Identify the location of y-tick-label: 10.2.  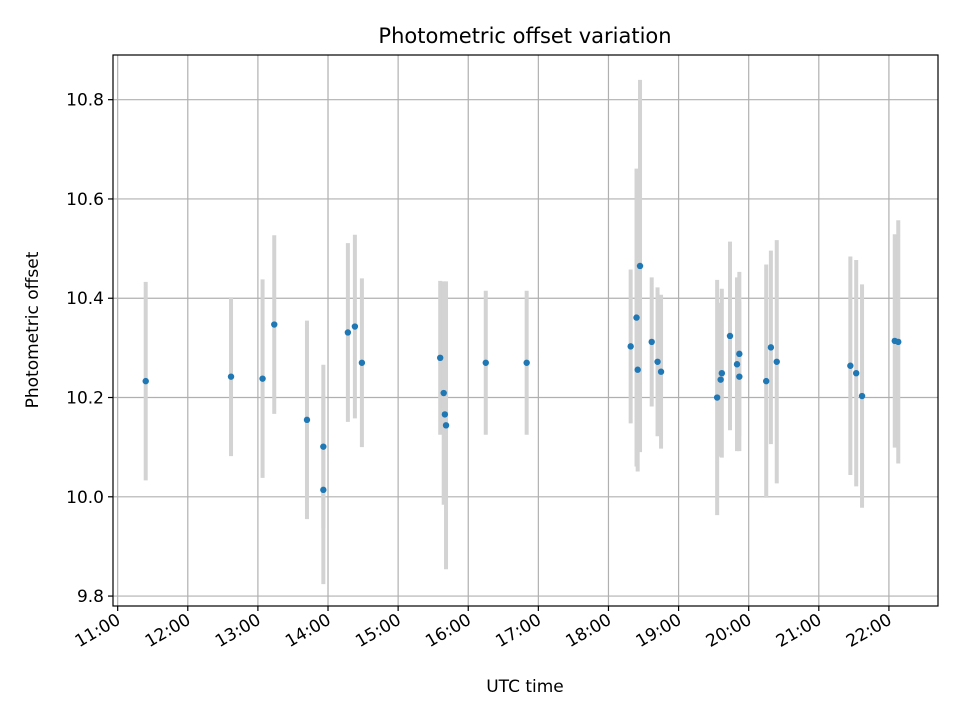
(85, 399).